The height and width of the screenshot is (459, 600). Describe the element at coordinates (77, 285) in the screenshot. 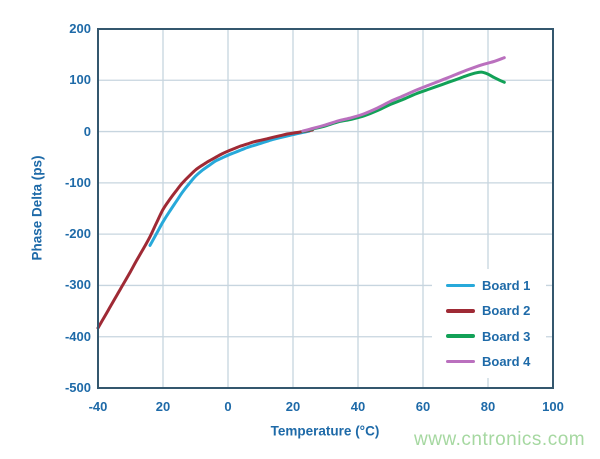

I see `y-tick-label: -300` at that location.